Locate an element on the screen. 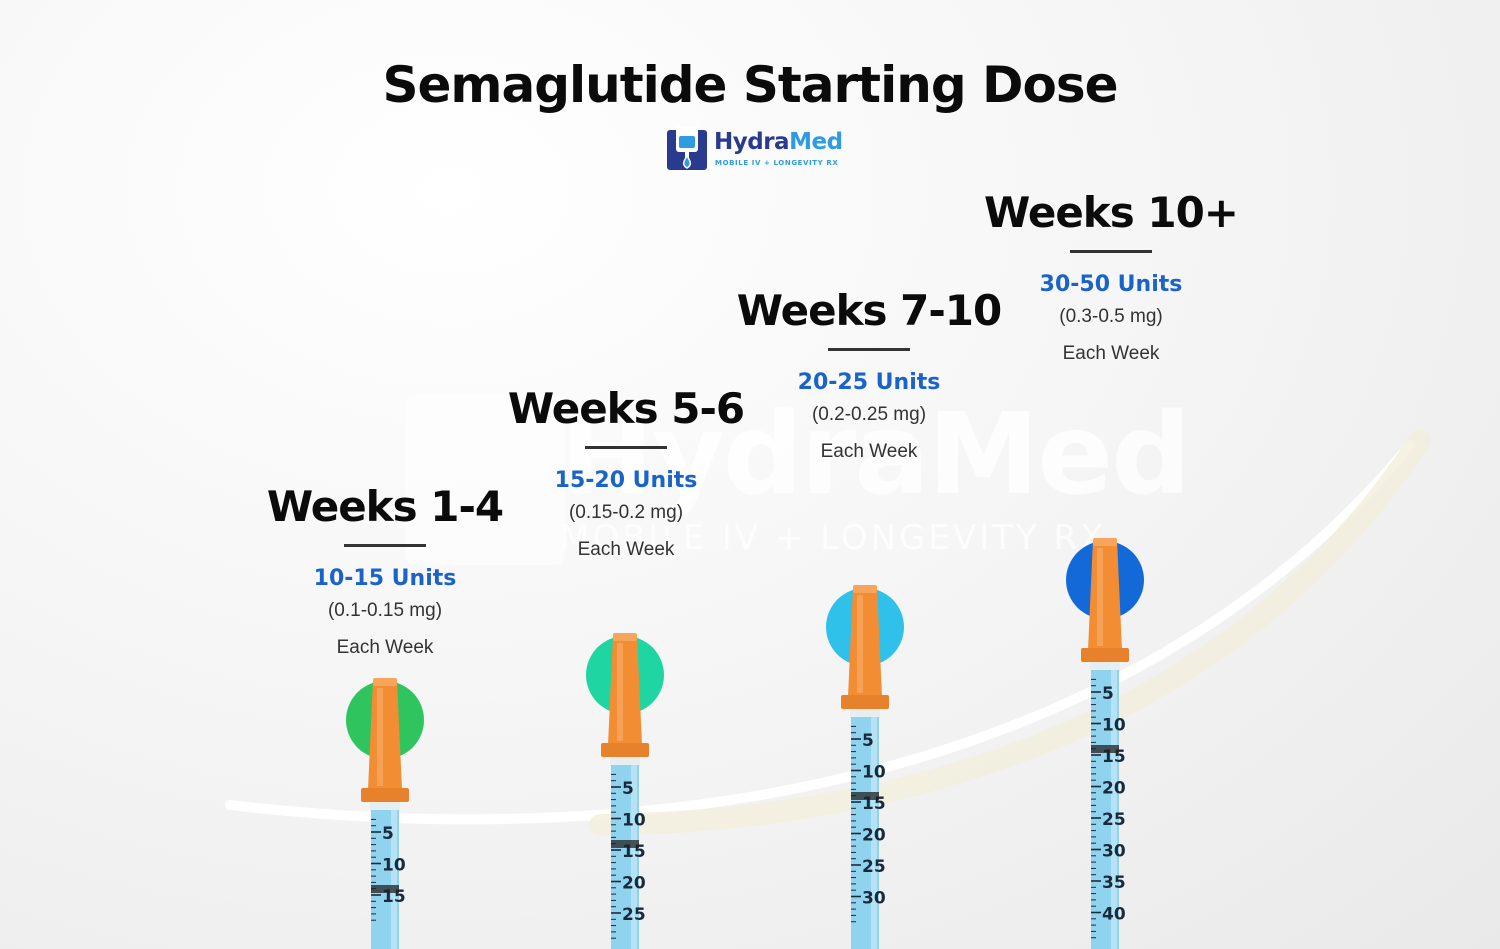 The image size is (1500, 949). step-title: Weeks 5-6 is located at coordinates (626, 408).